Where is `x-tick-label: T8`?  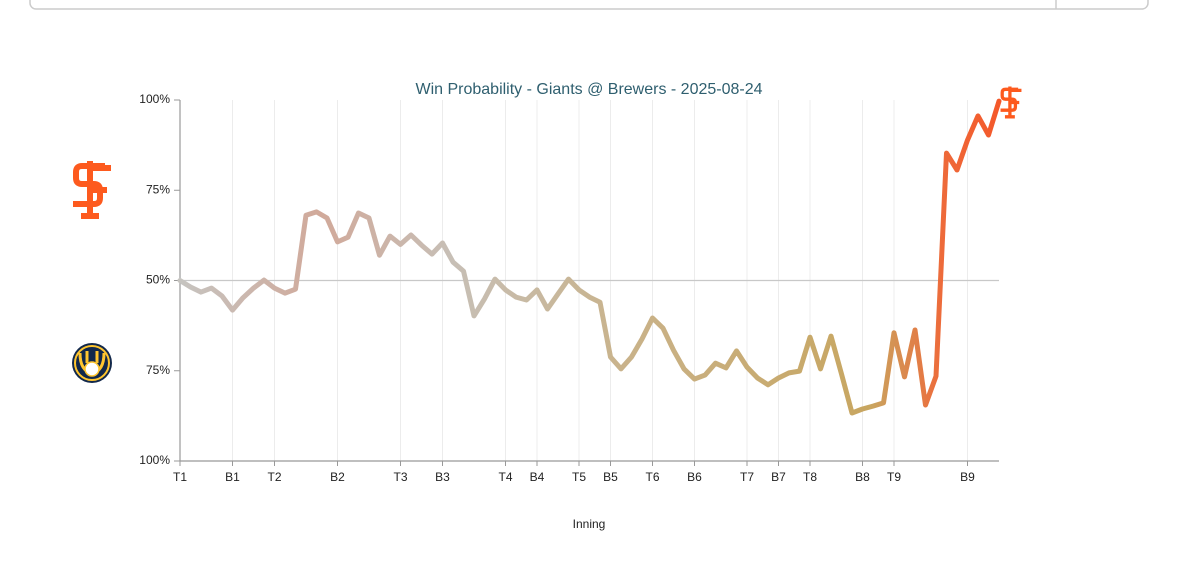 x-tick-label: T8 is located at coordinates (810, 477).